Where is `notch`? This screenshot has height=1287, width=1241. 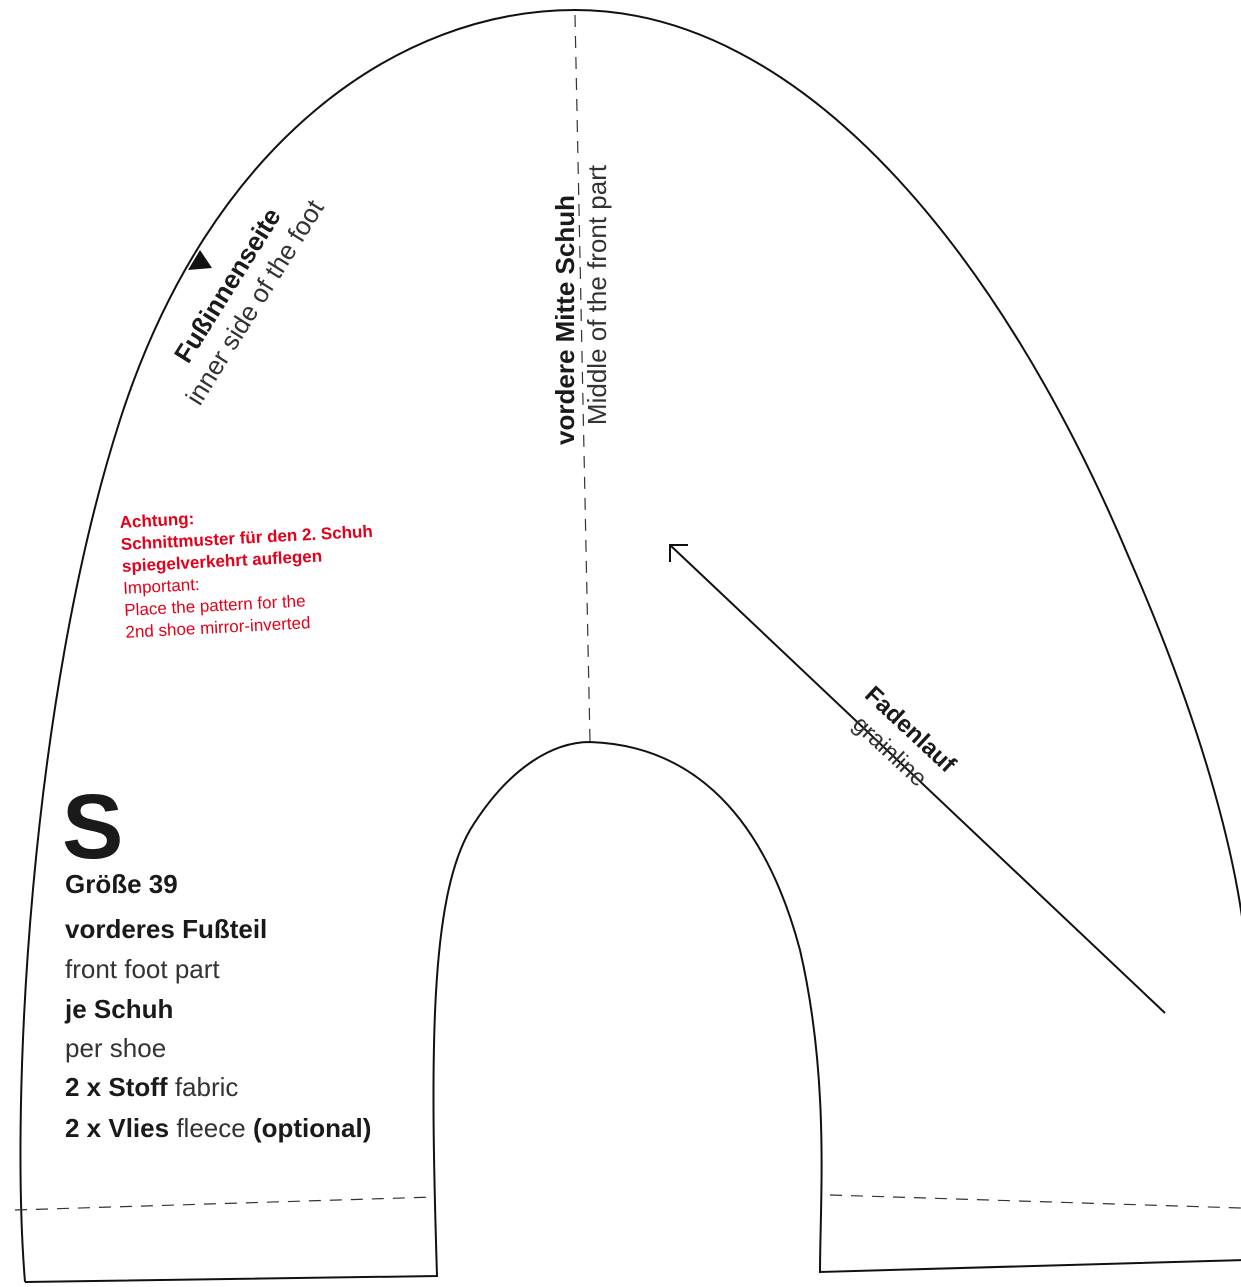
notch is located at coordinates (200, 260).